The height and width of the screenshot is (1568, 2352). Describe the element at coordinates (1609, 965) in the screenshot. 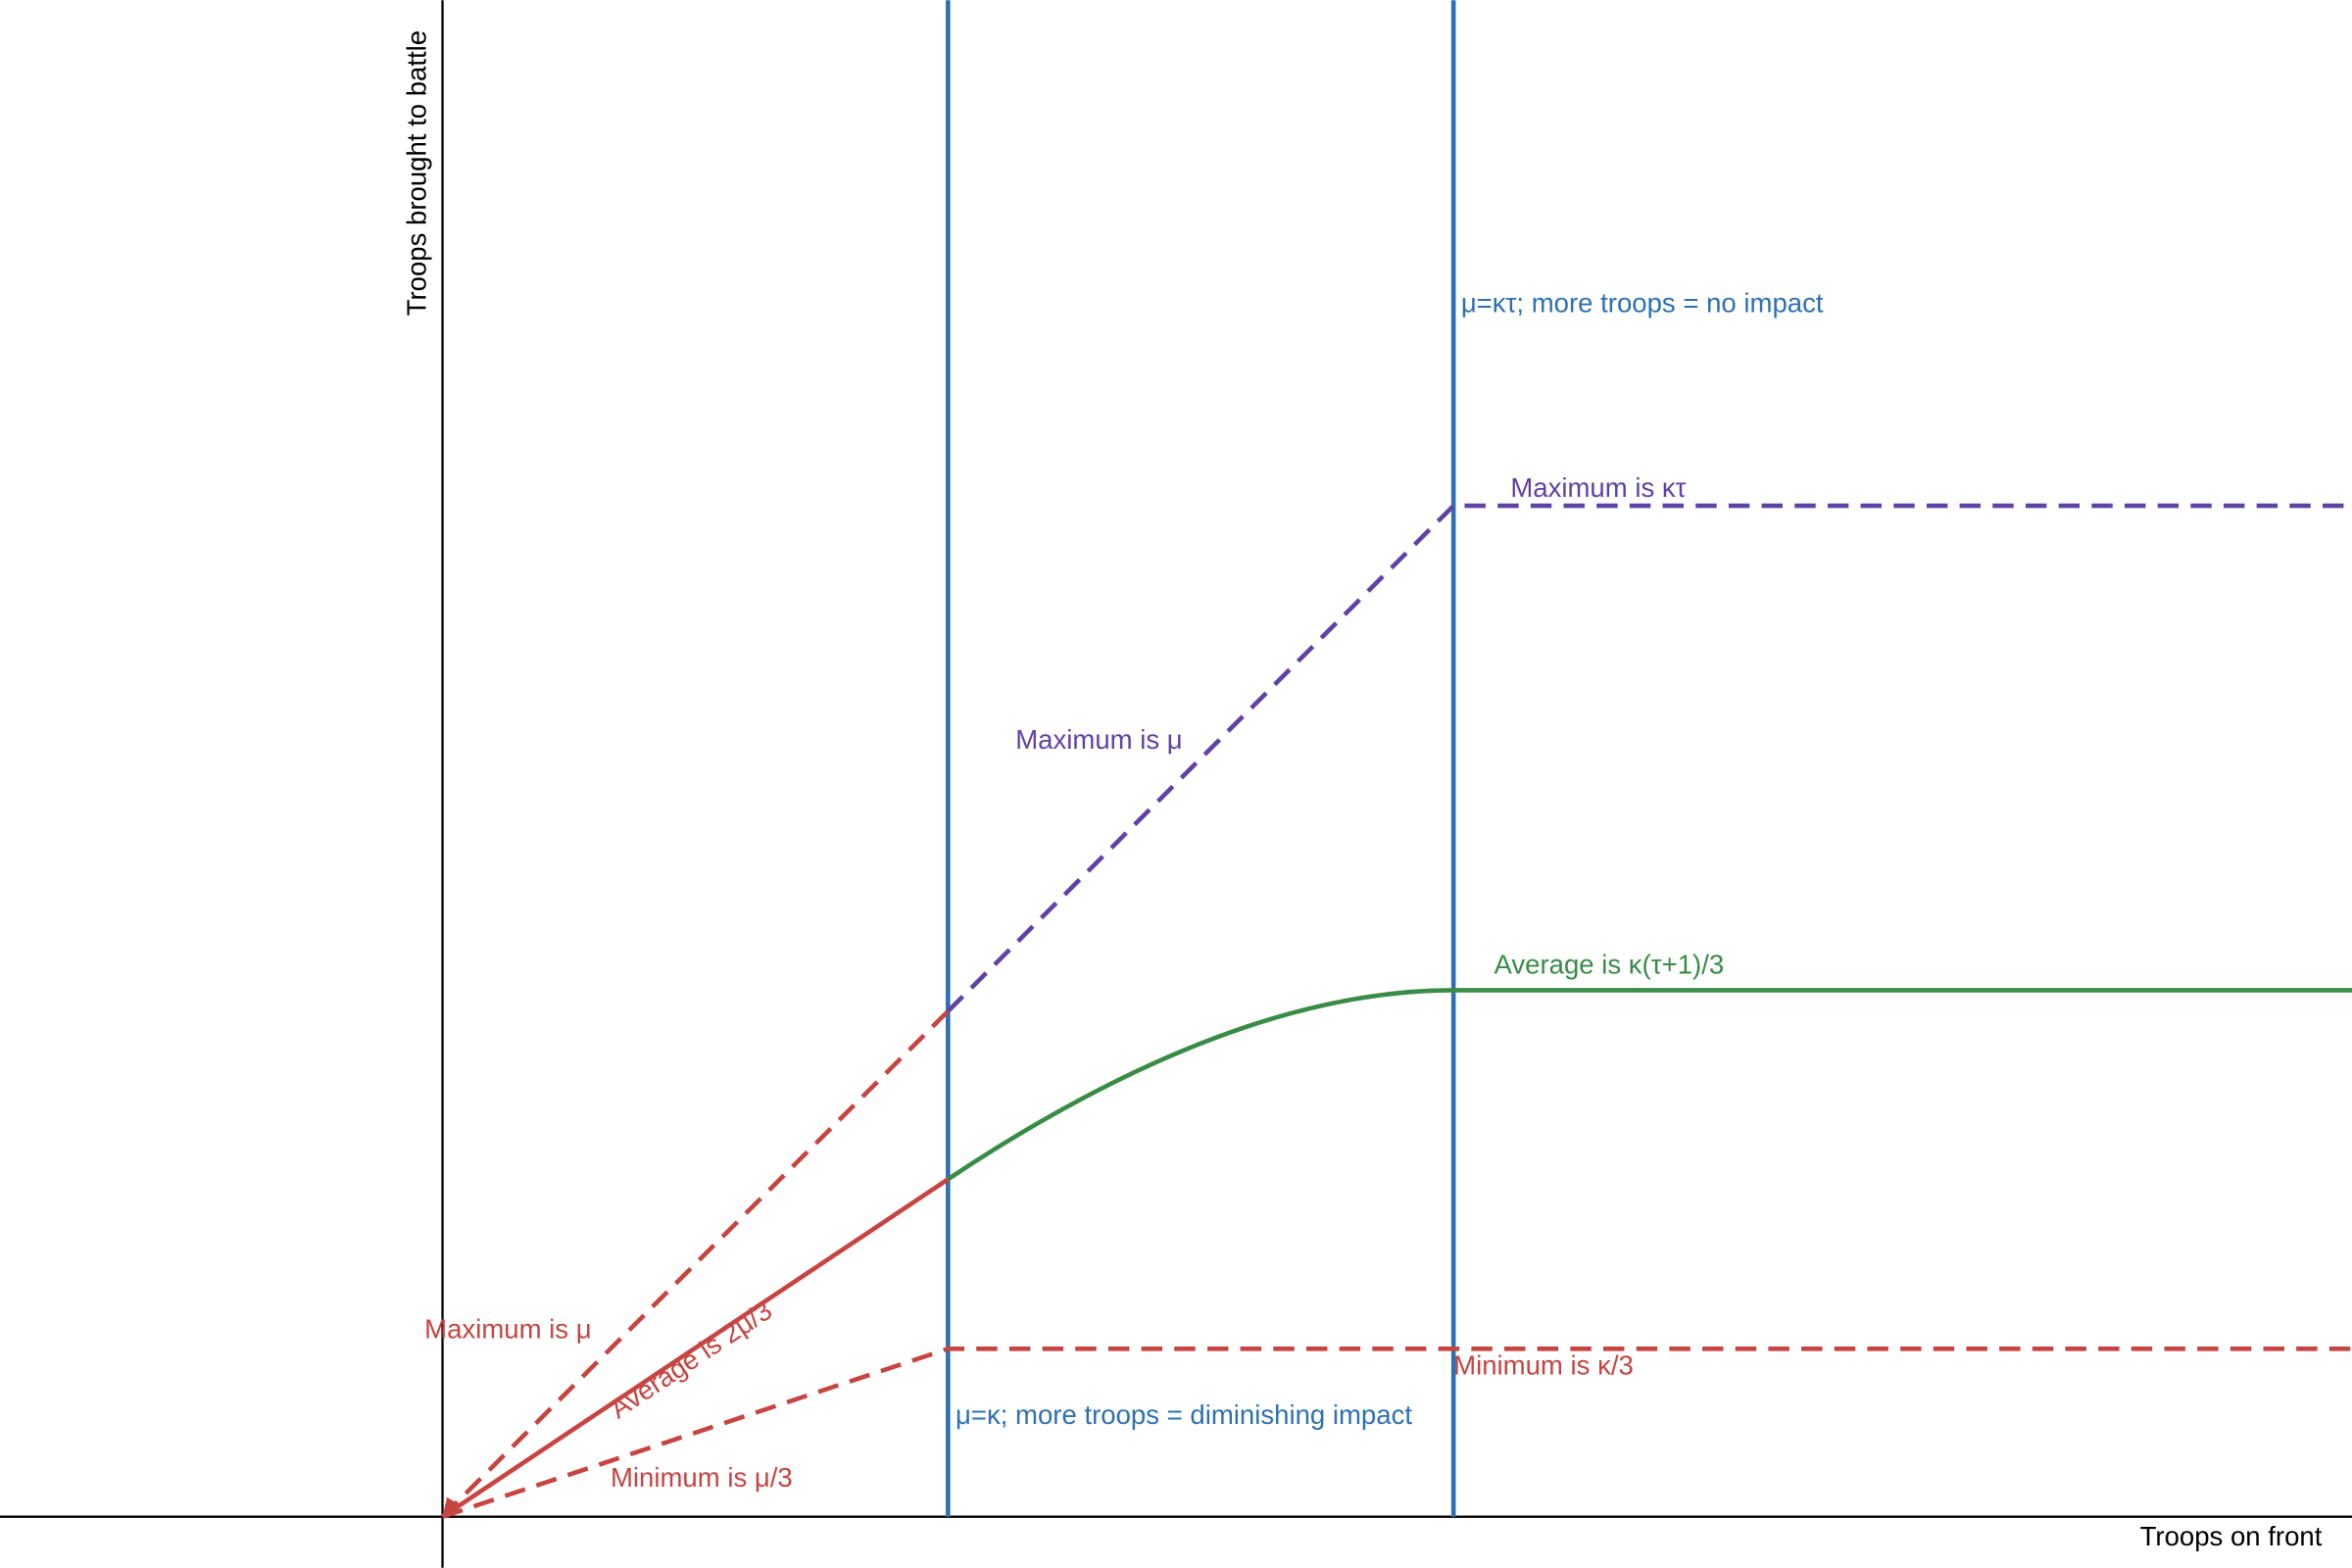

I see `annotation: Average is κ(τ+1)/3` at that location.